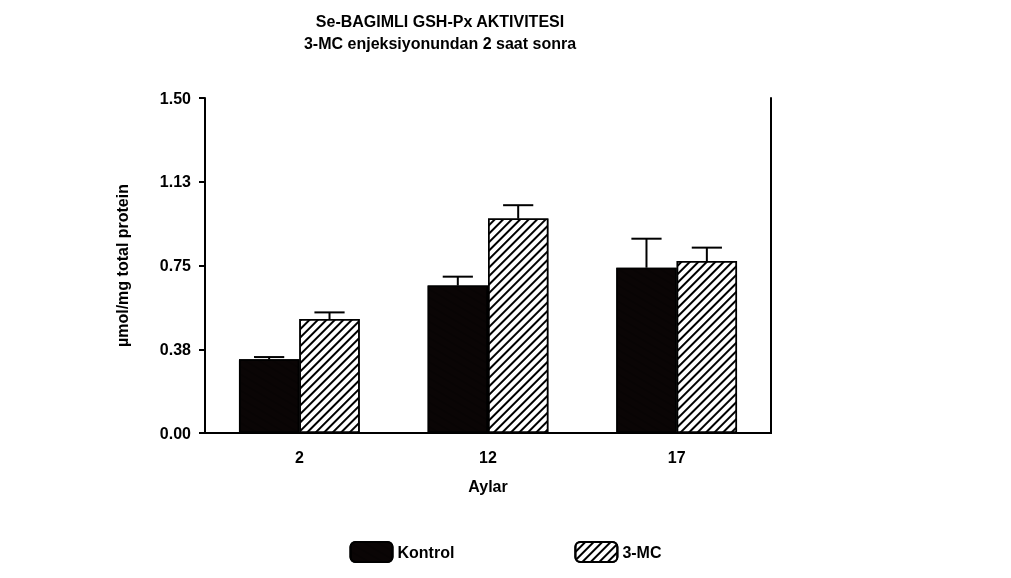  Describe the element at coordinates (440, 21) in the screenshot. I see `chart-title: Se-BAGIMLI GSH-Px AKTIVITESI` at that location.